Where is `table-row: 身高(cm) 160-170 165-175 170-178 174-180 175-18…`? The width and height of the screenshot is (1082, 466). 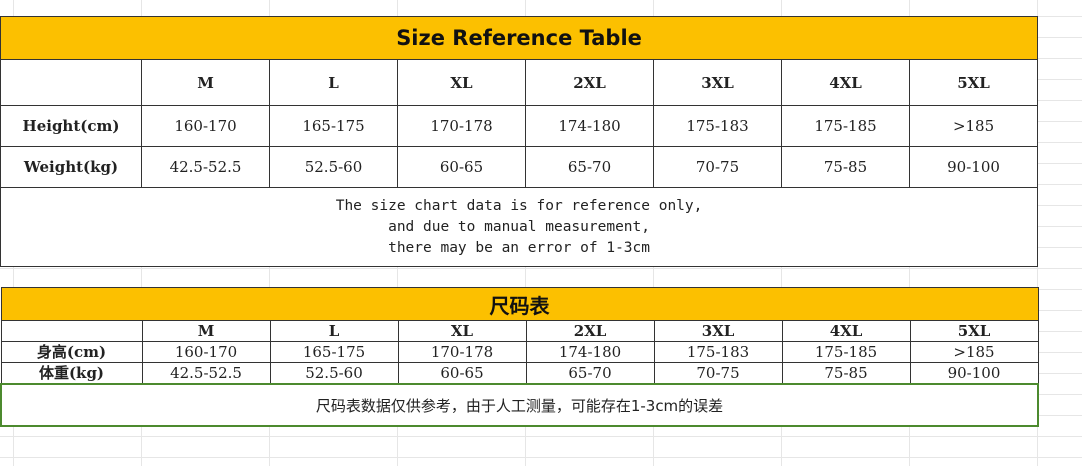
table-row: 身高(cm) 160-170 165-175 170-178 174-180 175-18… is located at coordinates (519, 352).